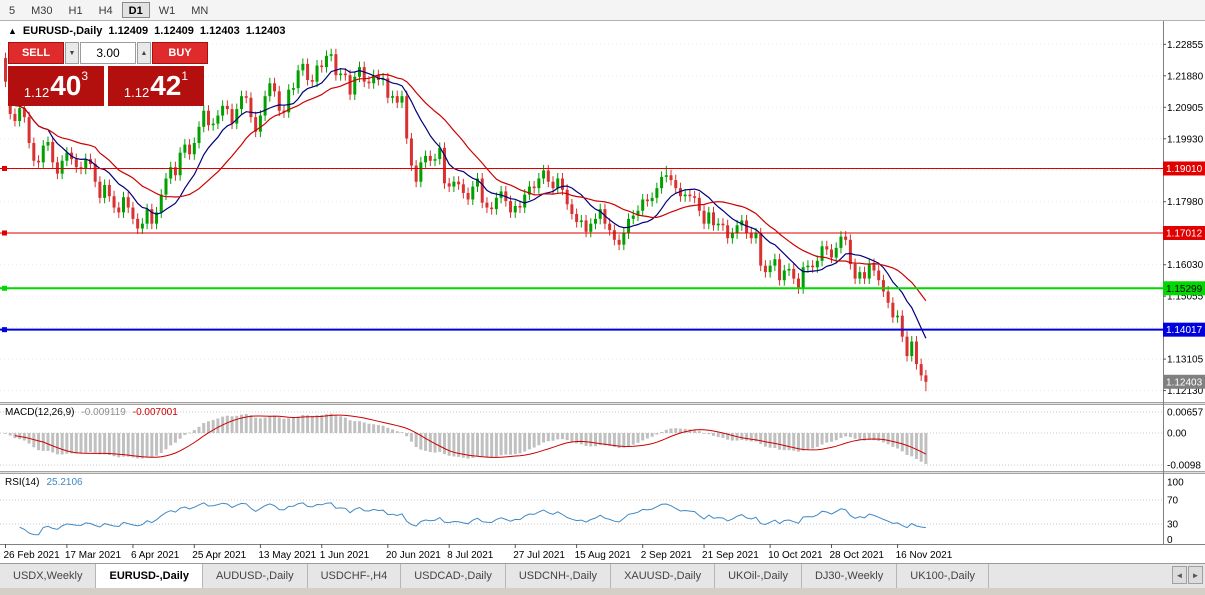 This screenshot has height=595, width=1205. What do you see at coordinates (924, 555) in the screenshot?
I see `svg-text: 16 Nov 2021` at bounding box center [924, 555].